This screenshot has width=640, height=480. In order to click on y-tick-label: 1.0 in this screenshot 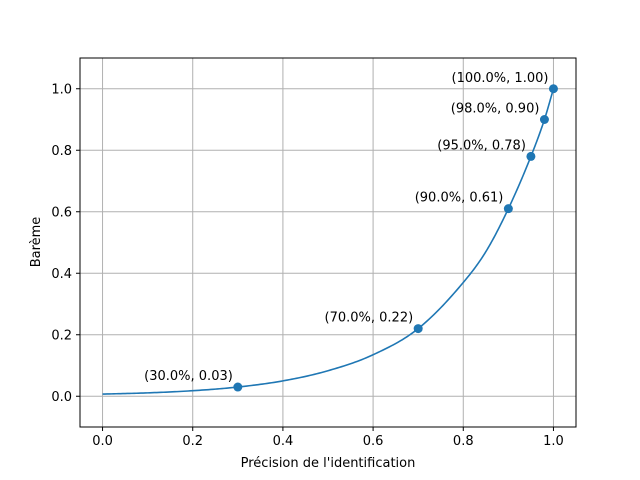, I will do `click(61, 89)`.